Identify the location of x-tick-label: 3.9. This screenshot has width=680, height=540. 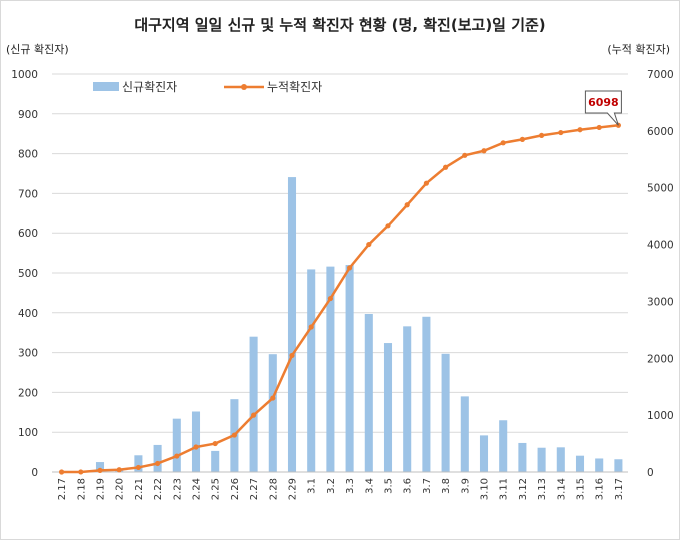
(465, 486).